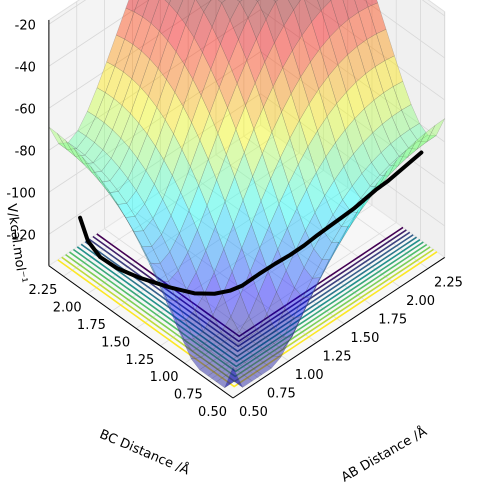  Describe the element at coordinates (91, 325) in the screenshot. I see `bc-tick-label: 1.75` at that location.